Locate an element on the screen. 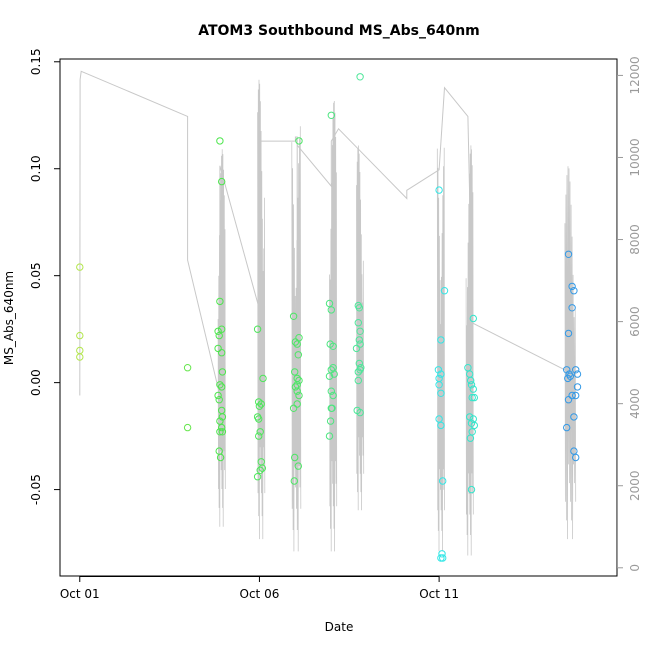 The image size is (650, 650). y-tick-label: 0.00 is located at coordinates (36, 382).